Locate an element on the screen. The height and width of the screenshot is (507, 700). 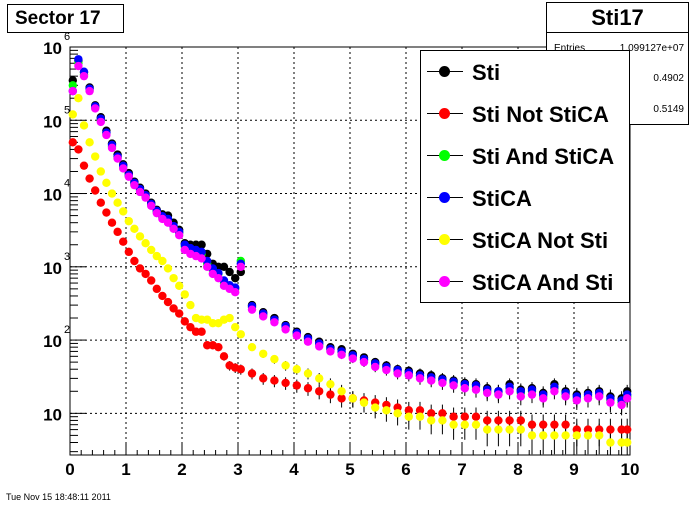
stats-value: 0.5149 is located at coordinates (668, 109).